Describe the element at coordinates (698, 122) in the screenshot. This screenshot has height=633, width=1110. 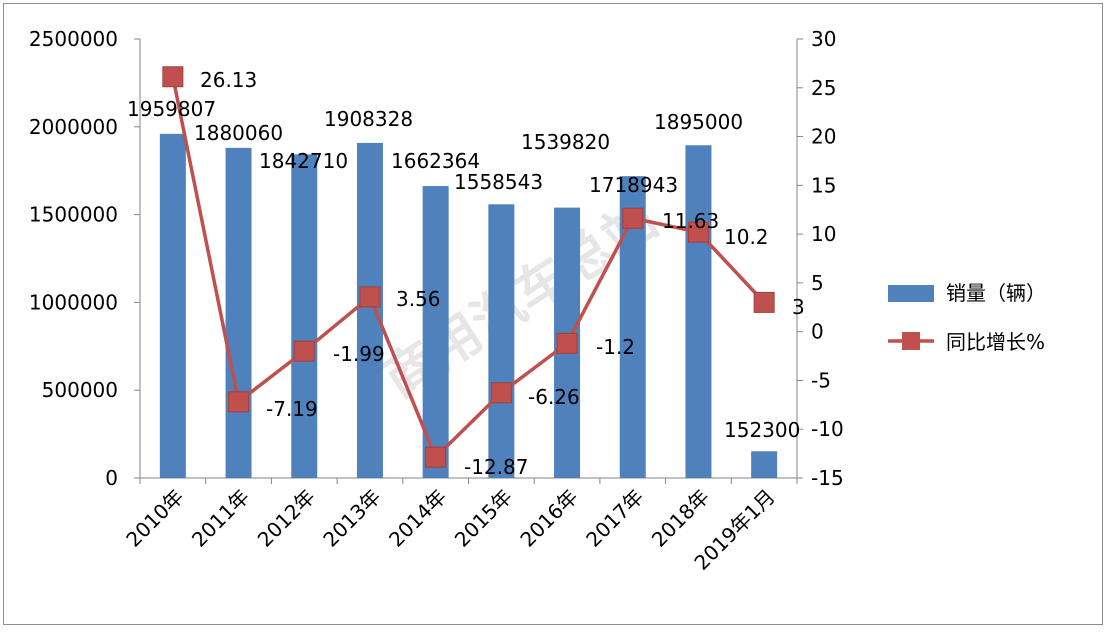
I see `bar-data-label: 1895000` at that location.